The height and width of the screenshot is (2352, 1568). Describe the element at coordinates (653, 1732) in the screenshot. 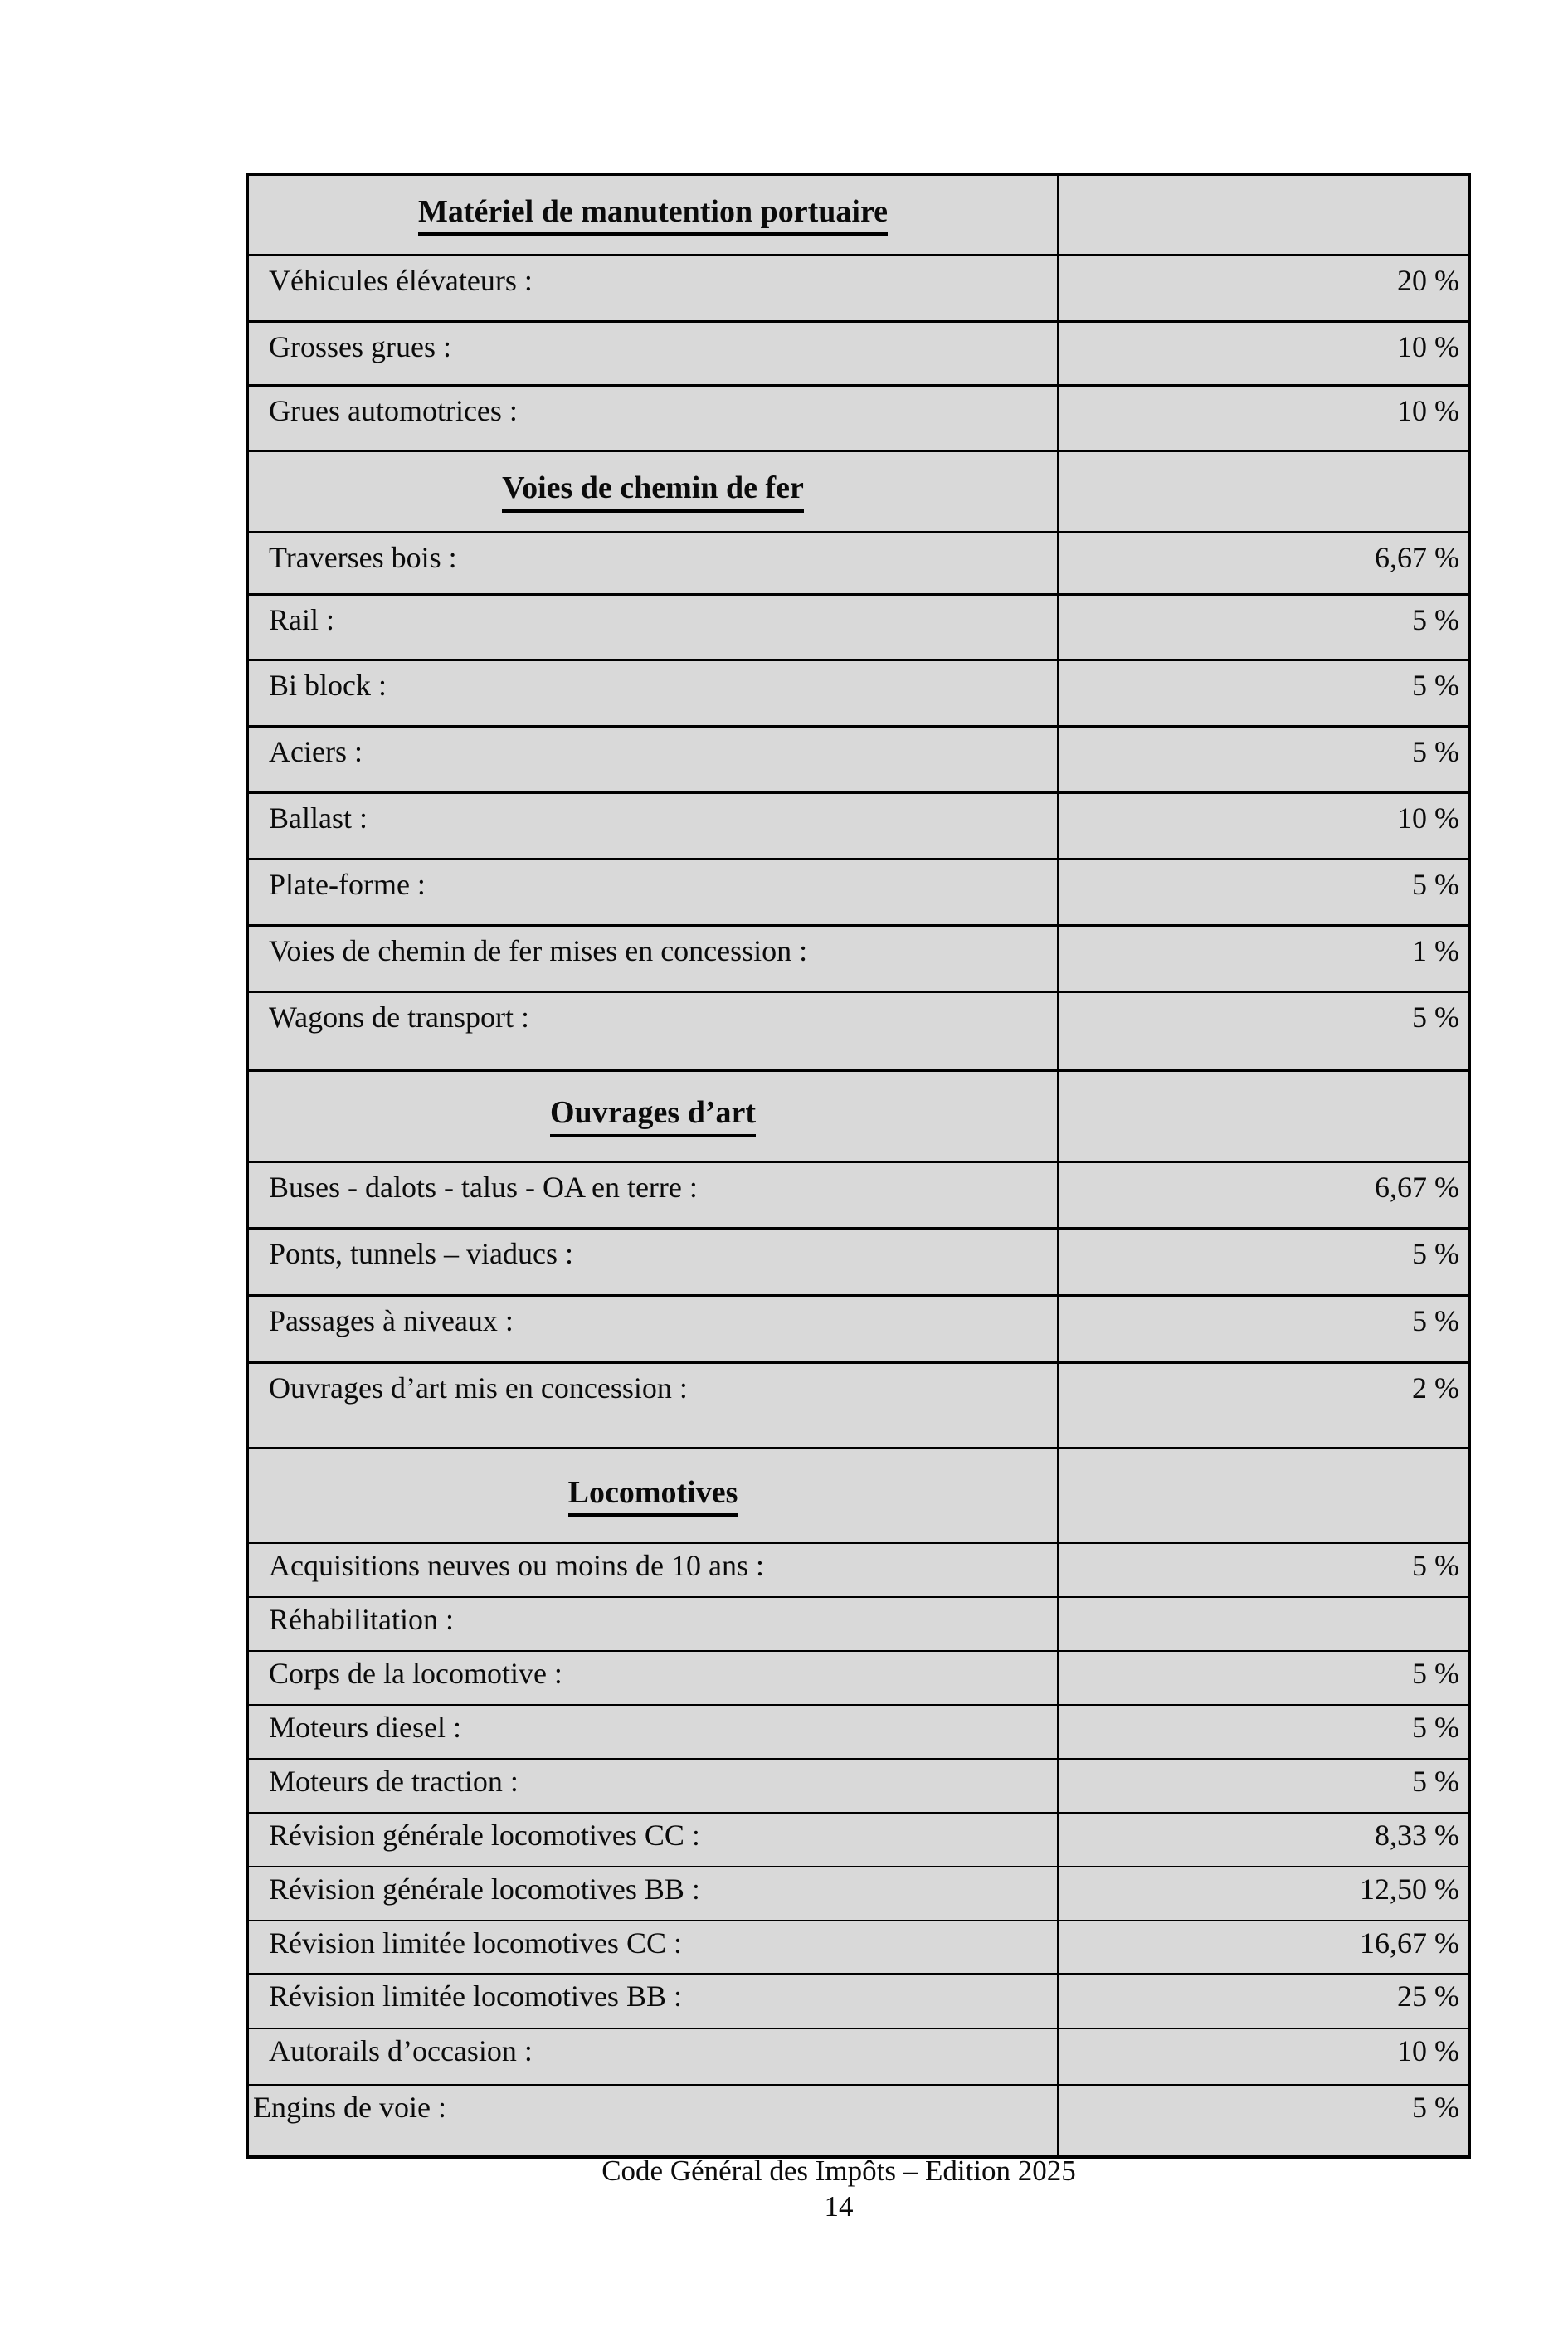

I see `label-cell: Moteurs diesel :` at that location.